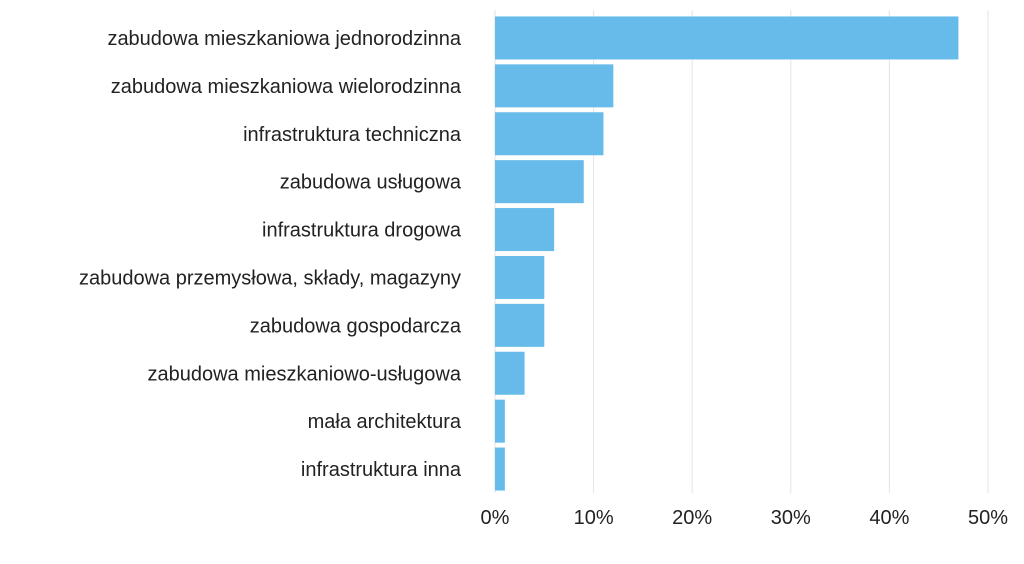 Image resolution: width=1024 pixels, height=564 pixels. I want to click on x-tick-label: 50%, so click(988, 518).